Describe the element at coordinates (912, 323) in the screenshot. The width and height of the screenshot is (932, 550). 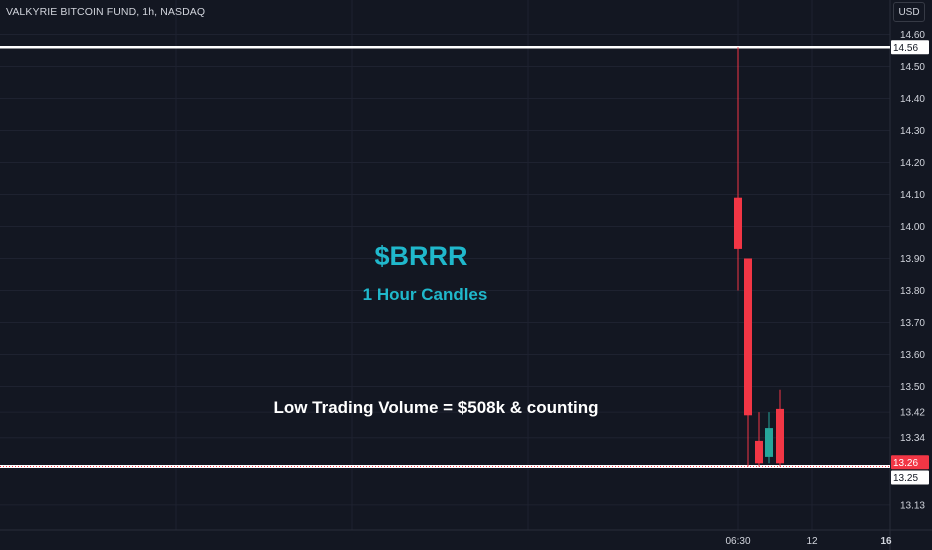
I see `y-tick-label: 13.70` at that location.